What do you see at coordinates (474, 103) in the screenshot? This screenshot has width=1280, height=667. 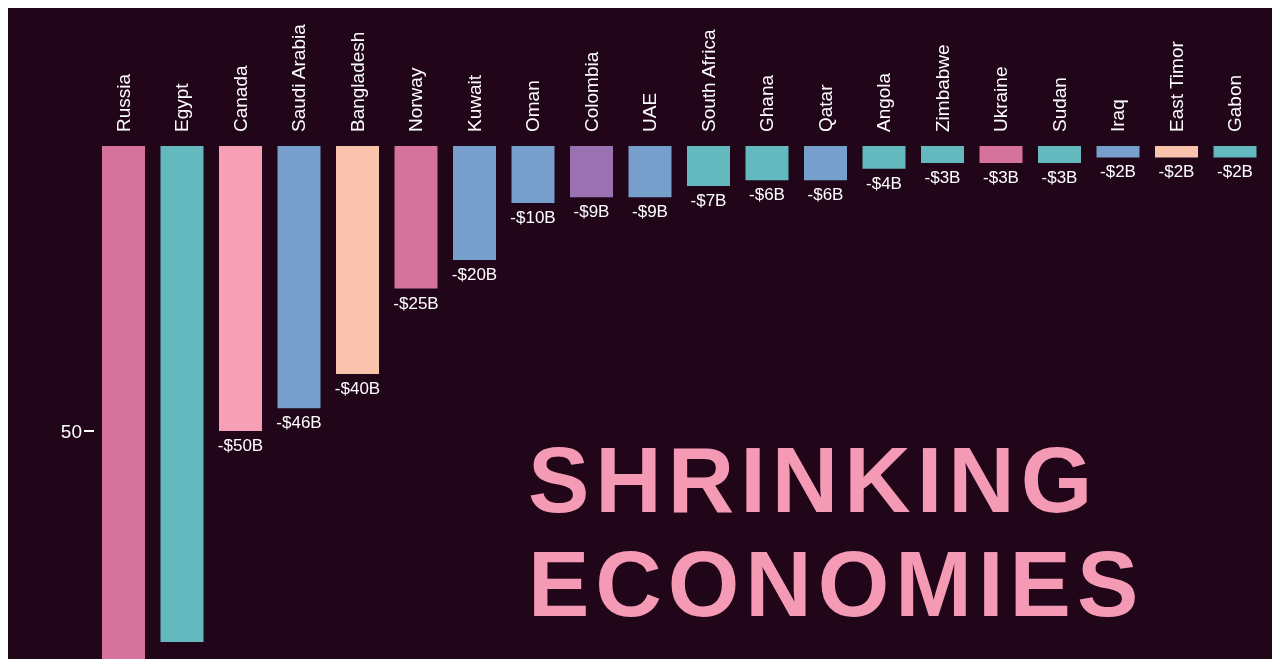 I see `x-tick-label: Kuwait` at bounding box center [474, 103].